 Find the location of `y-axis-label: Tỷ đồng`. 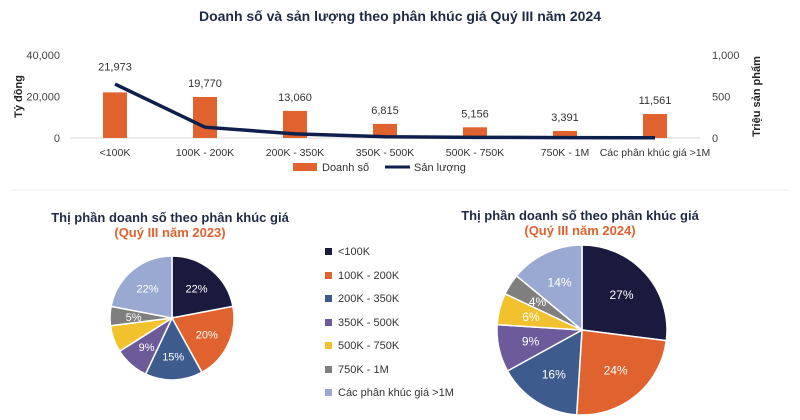

y-axis-label: Tỷ đồng is located at coordinates (19, 96).